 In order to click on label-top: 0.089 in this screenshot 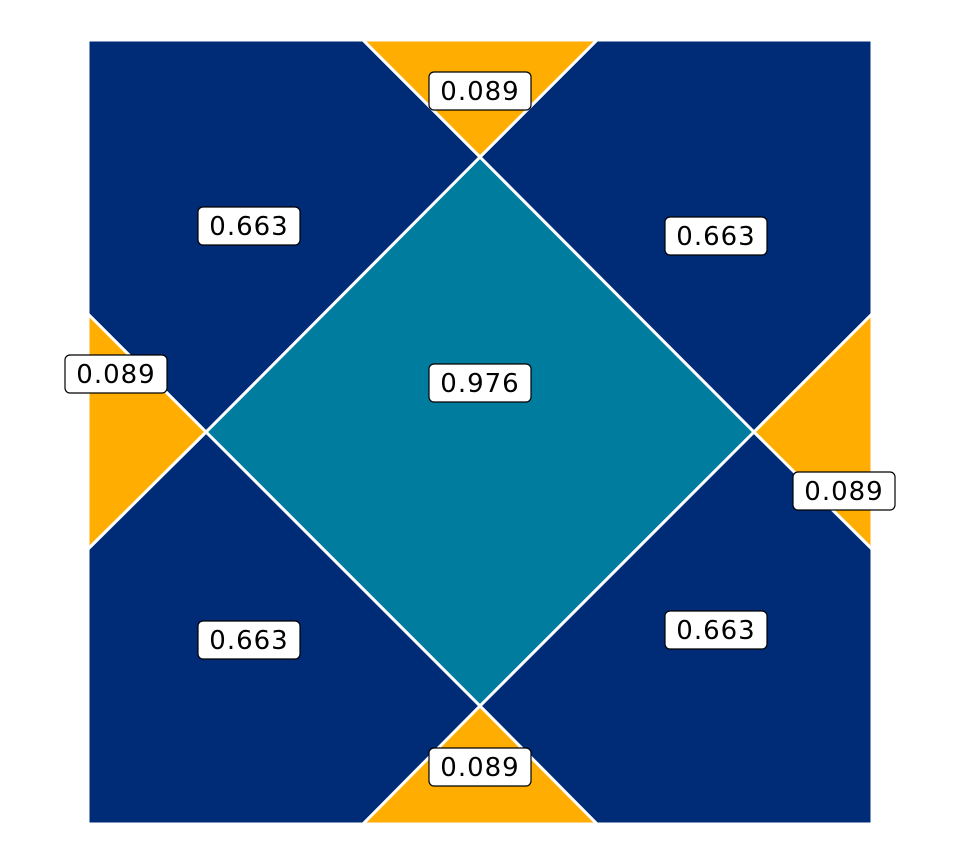, I will do `click(480, 91)`.